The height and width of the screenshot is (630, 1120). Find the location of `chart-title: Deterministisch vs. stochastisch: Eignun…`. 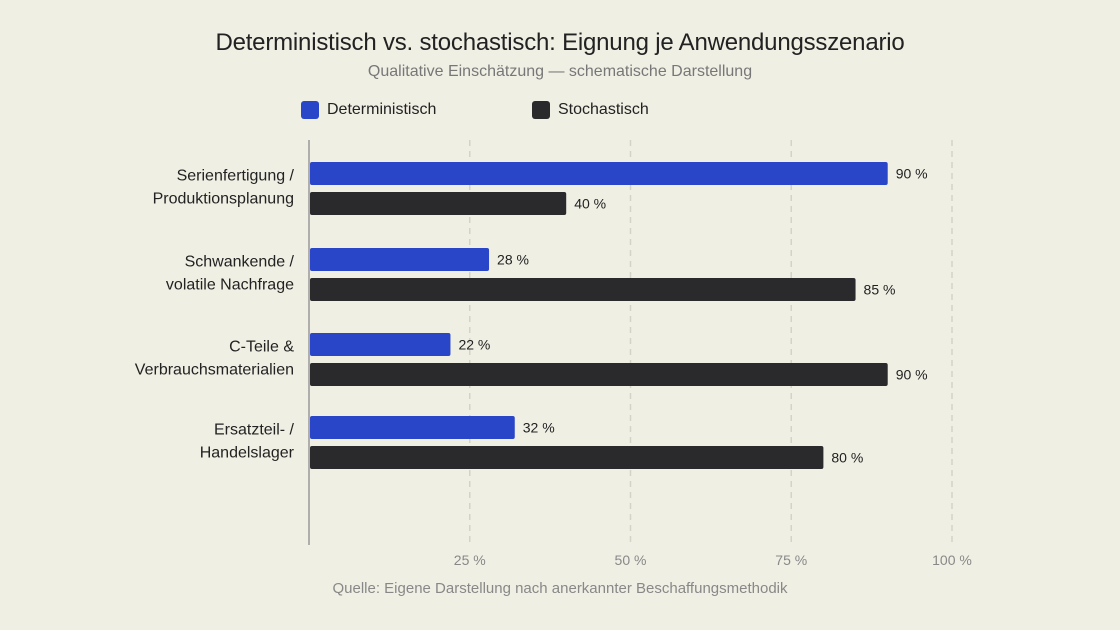

chart-title: Deterministisch vs. stochastisch: Eignun… is located at coordinates (560, 42).